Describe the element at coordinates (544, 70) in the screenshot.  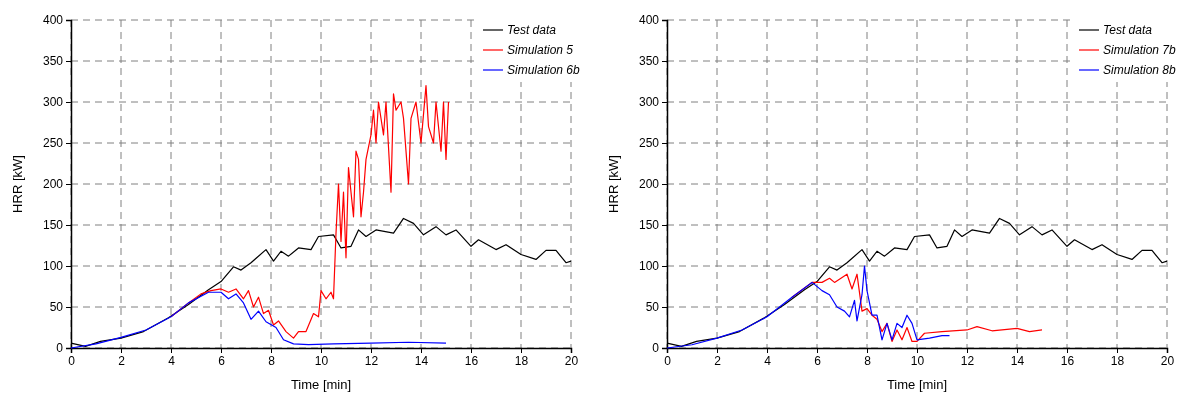
I see `legend-label: Simulation 6b` at that location.